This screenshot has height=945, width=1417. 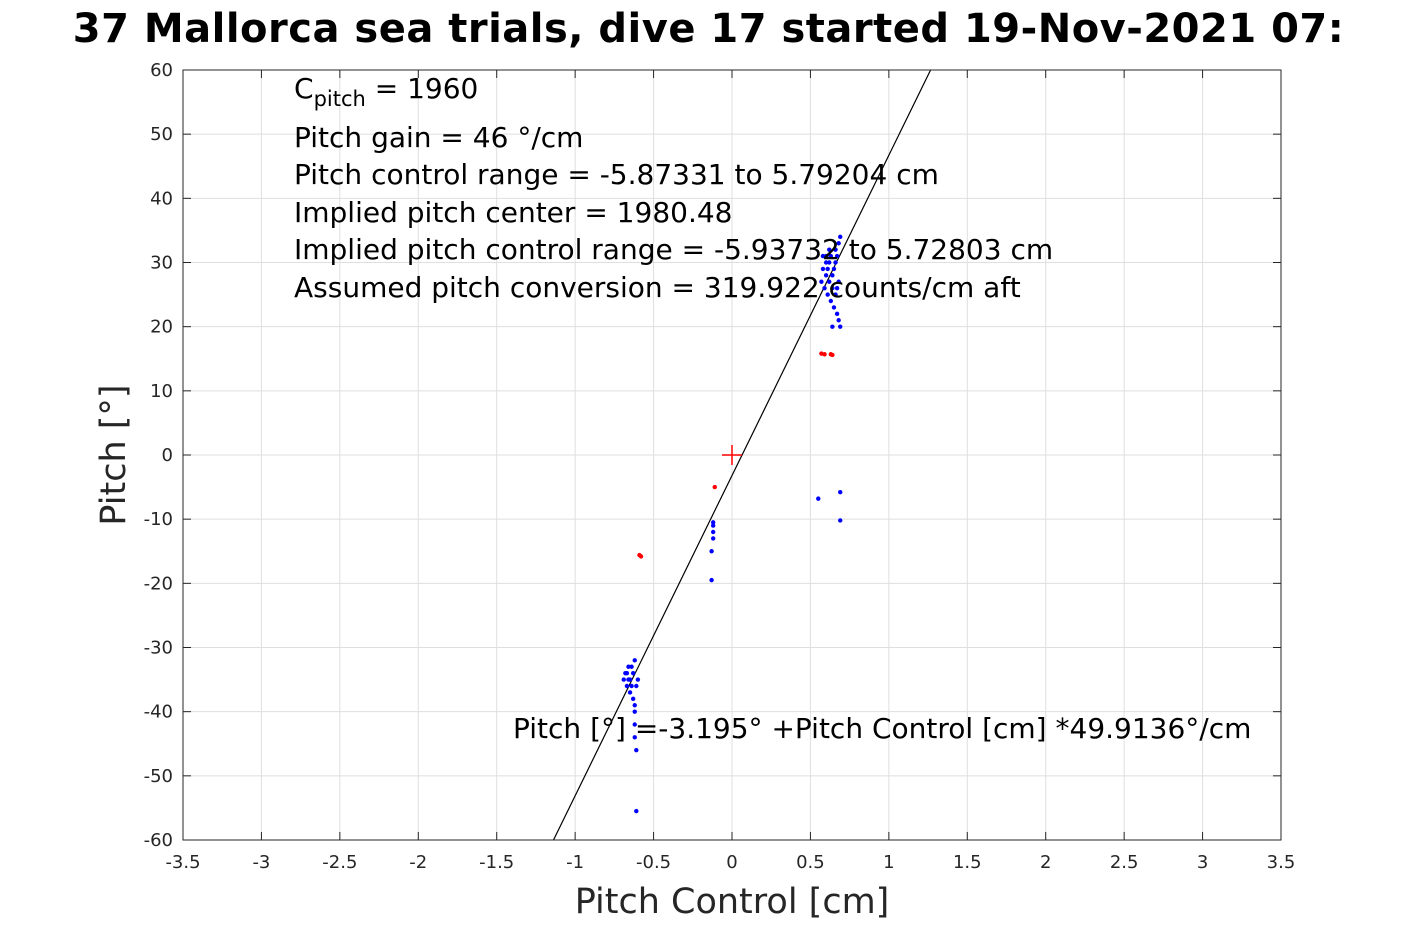 I want to click on x-tick-label: -0.5, so click(x=653, y=862).